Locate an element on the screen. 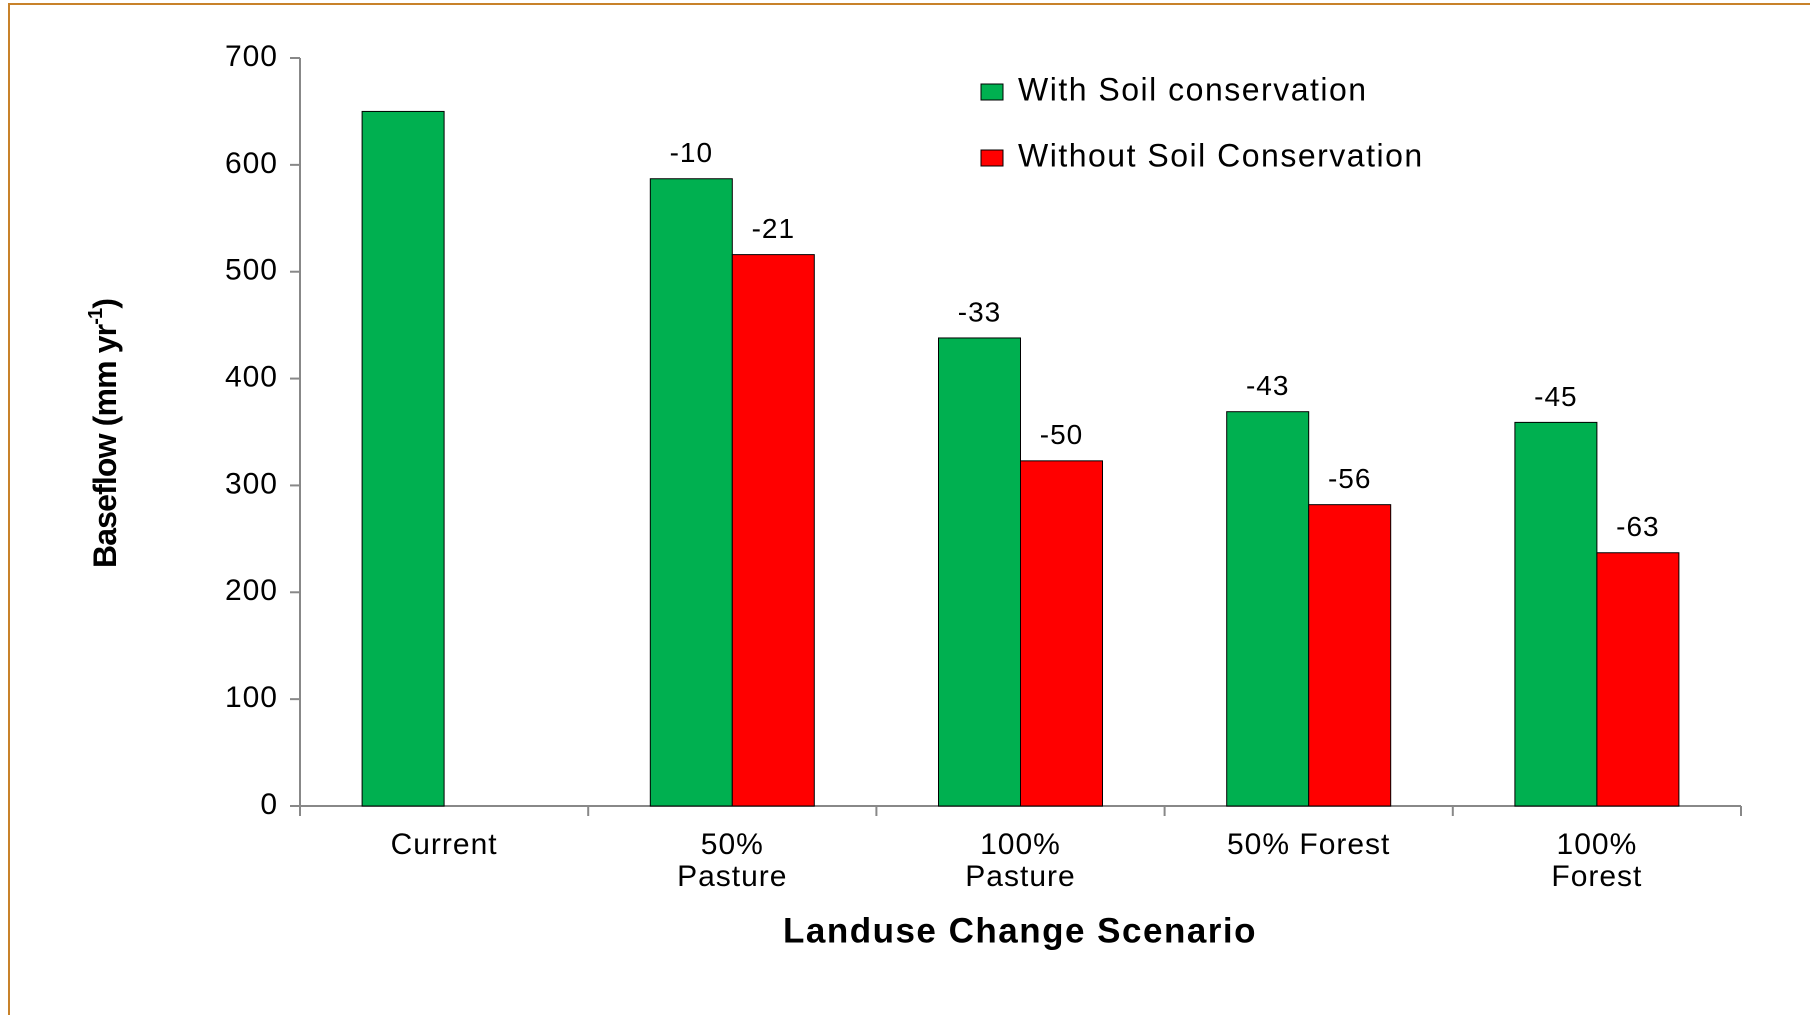  y-tick-label: 500 is located at coordinates (251, 270).